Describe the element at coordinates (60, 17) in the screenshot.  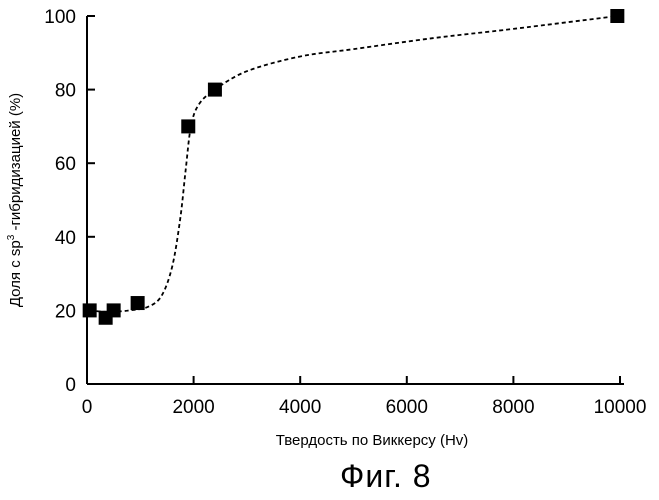
I see `y-tick-label: 100` at that location.